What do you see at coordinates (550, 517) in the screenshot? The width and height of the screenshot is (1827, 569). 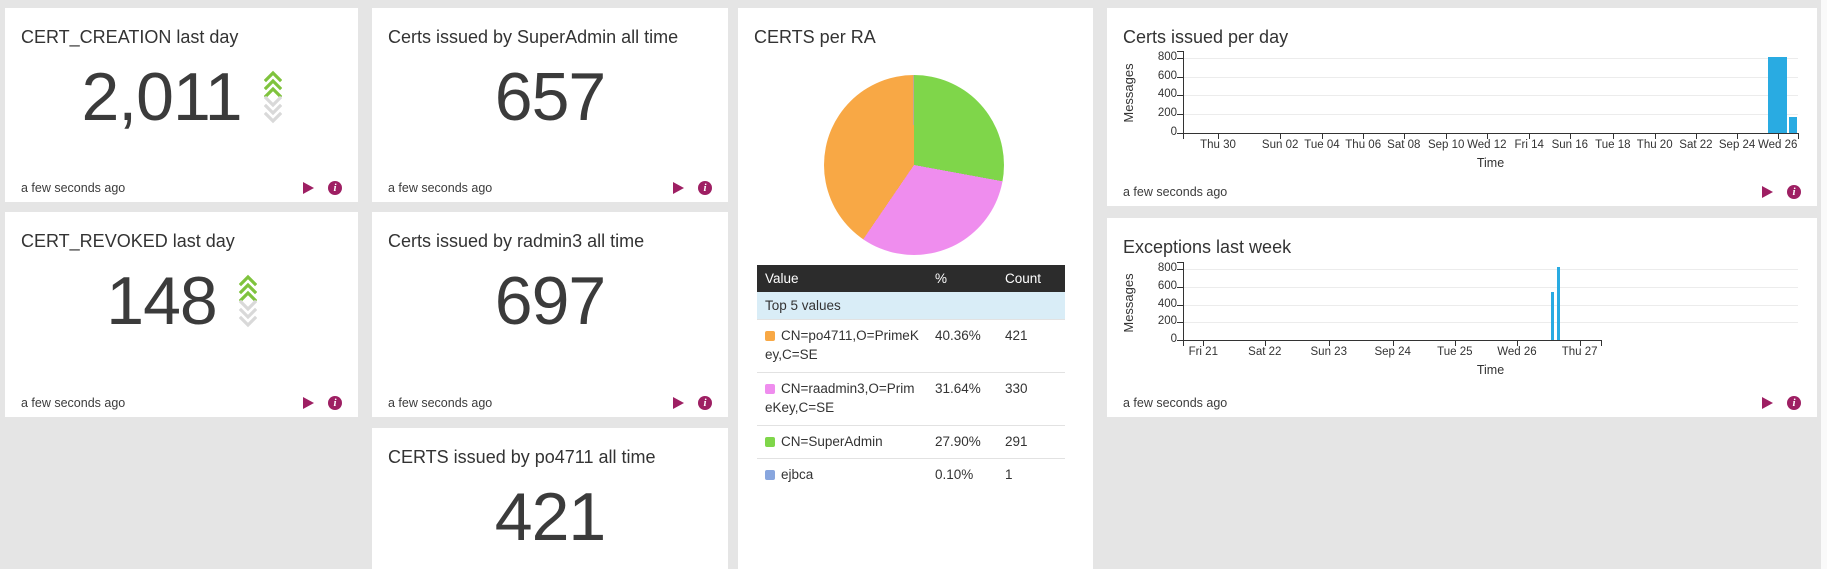 I see `count-value: 421` at bounding box center [550, 517].